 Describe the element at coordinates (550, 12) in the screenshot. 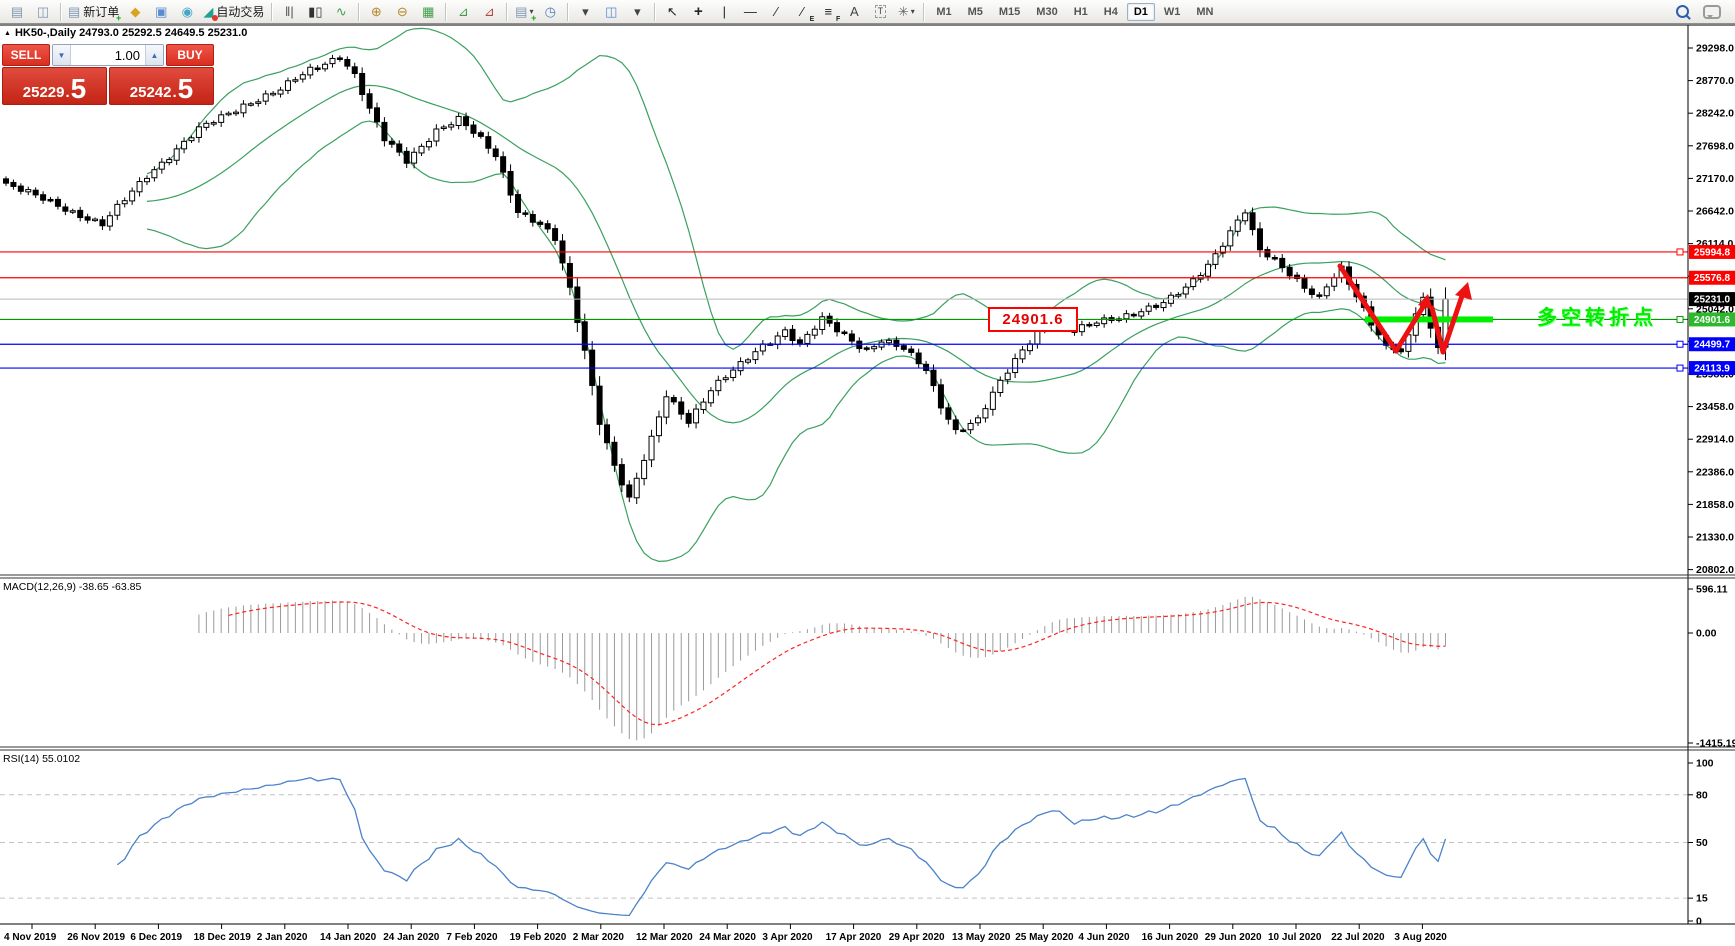

I see `alerts-button: ◷` at that location.